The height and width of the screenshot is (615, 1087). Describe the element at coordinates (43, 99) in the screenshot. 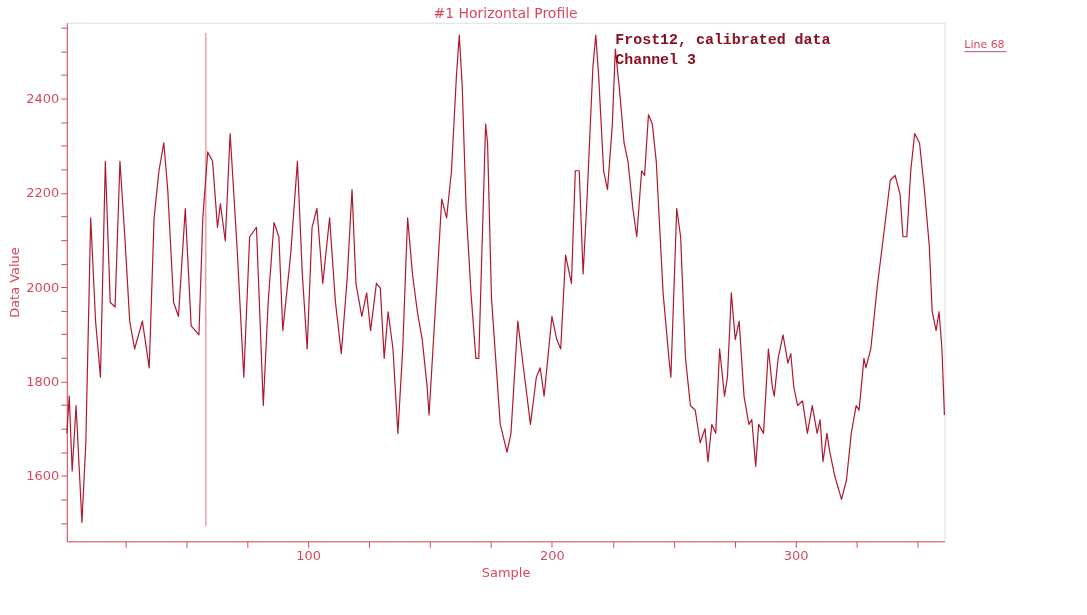

I see `y-tick-label: 2400` at that location.